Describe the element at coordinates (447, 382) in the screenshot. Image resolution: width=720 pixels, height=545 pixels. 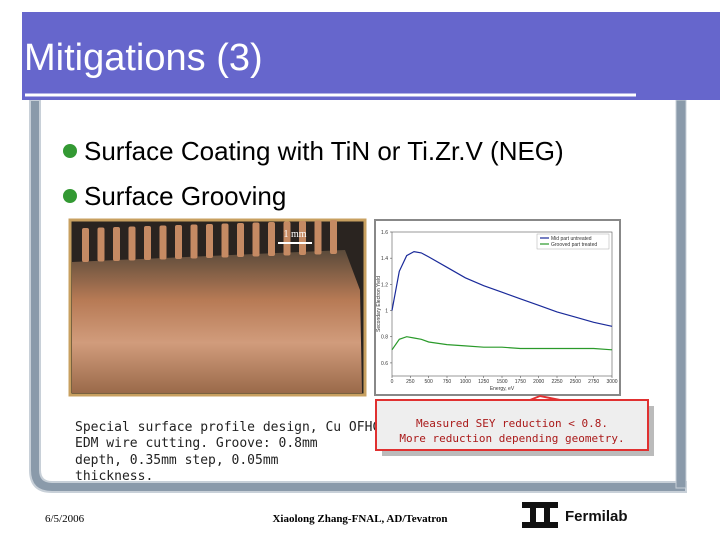
I see `x-tick-label: 750` at that location.